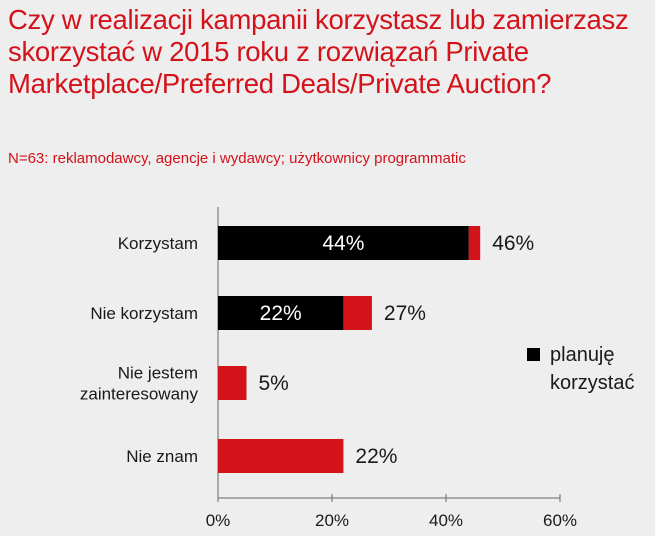 This screenshot has width=655, height=536. Describe the element at coordinates (144, 313) in the screenshot. I see `category-label: Nie korzystam` at that location.